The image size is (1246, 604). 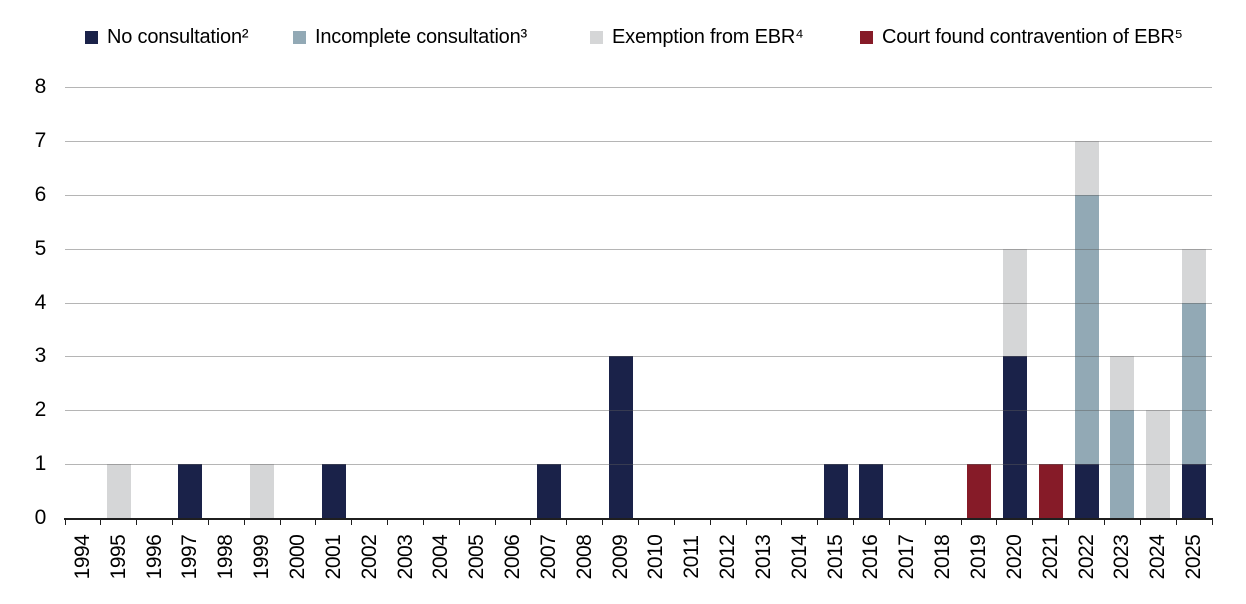 What do you see at coordinates (979, 557) in the screenshot?
I see `x-axis-tick-label: 2019` at bounding box center [979, 557].